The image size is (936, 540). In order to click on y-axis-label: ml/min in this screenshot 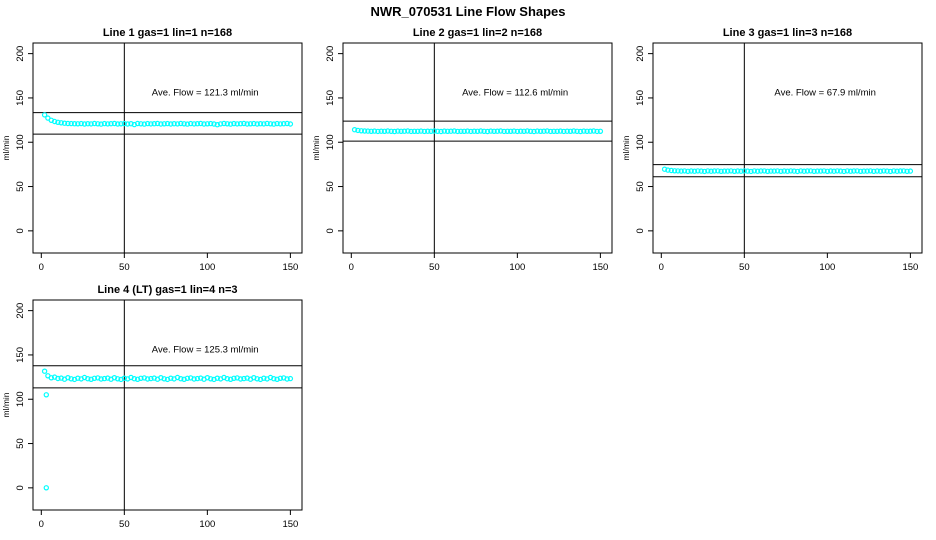, I will do `click(316, 147)`.